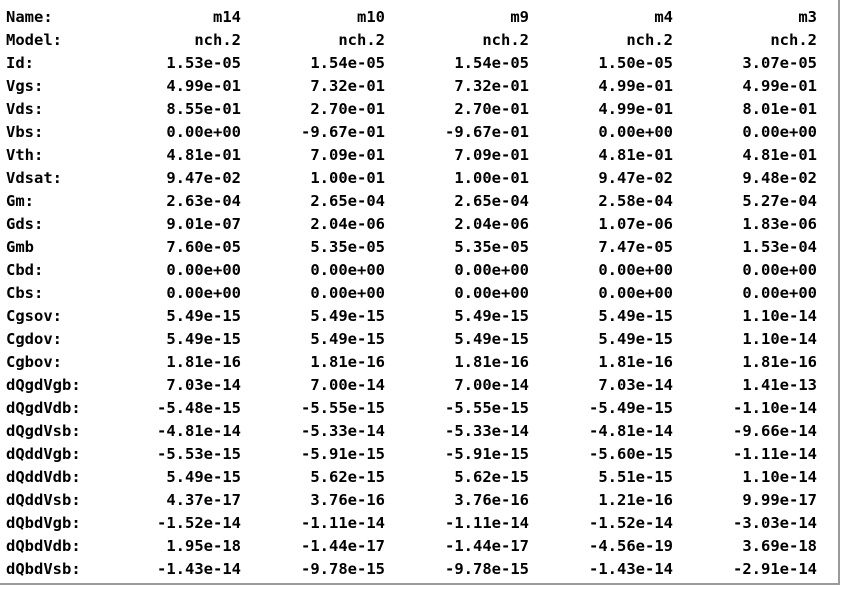 This screenshot has width=844, height=589. Describe the element at coordinates (775, 408) in the screenshot. I see `table-cell: -1.10e-14` at that location.